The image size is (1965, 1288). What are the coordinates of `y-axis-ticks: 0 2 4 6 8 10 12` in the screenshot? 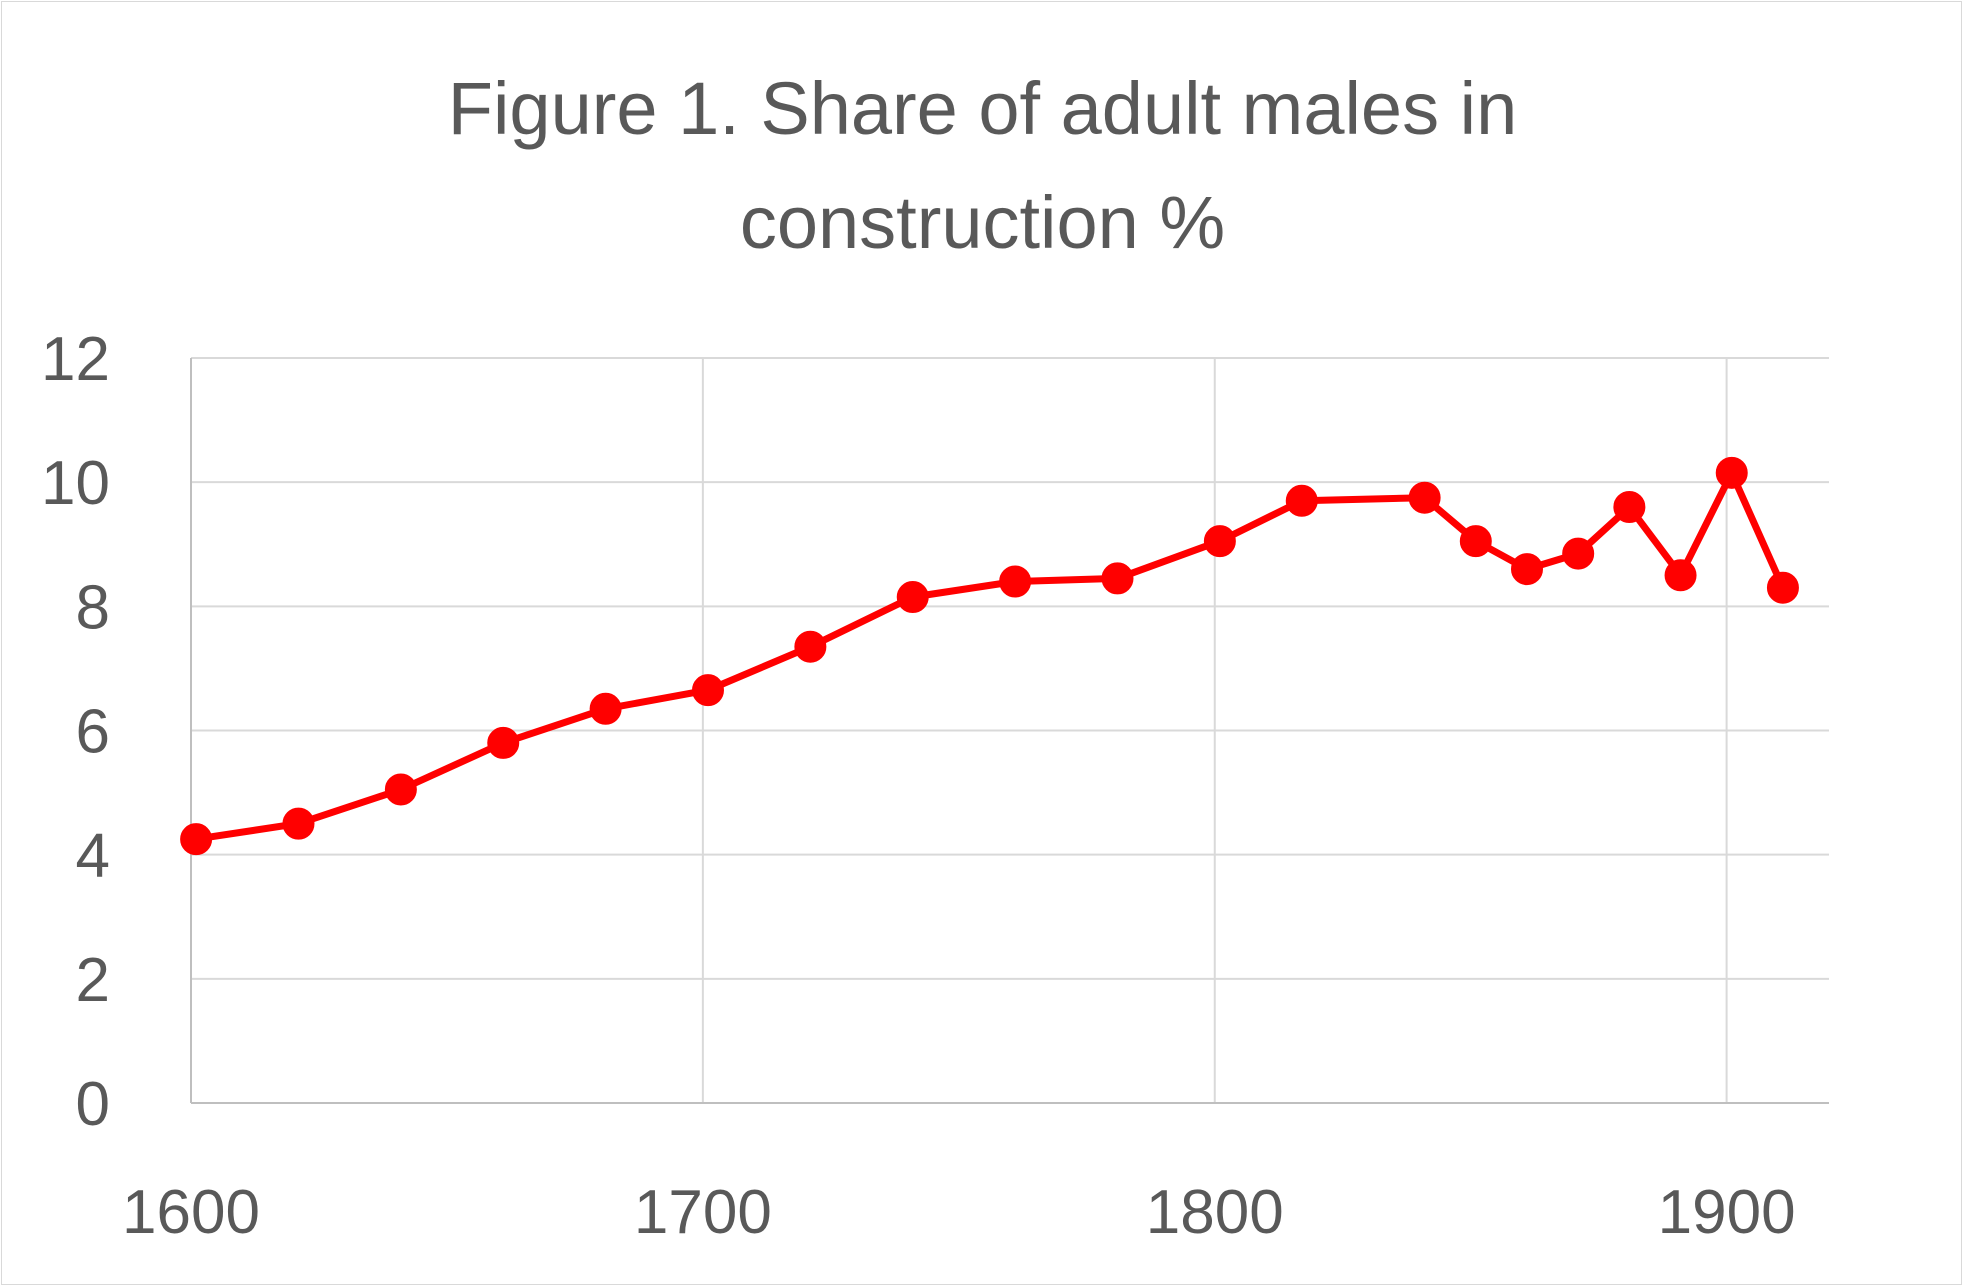 It's located at (75, 732).